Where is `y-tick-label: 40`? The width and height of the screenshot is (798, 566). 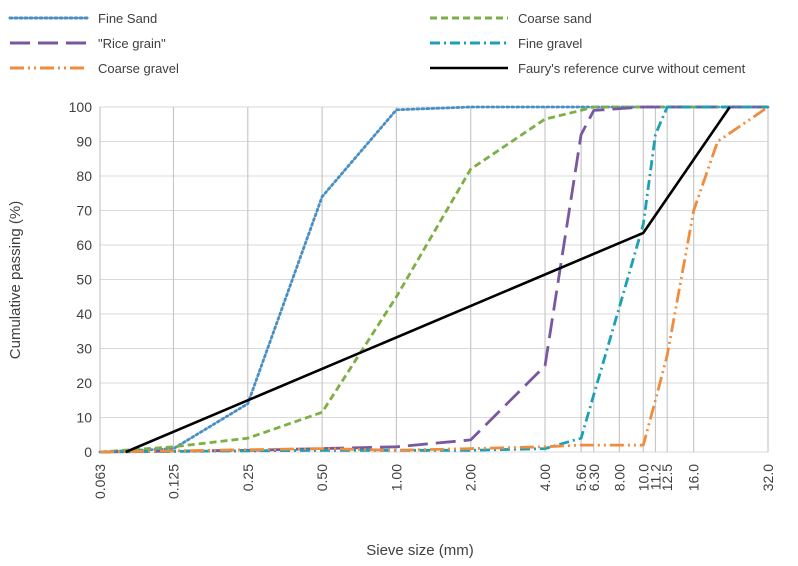
y-tick-label: 40 is located at coordinates (84, 314).